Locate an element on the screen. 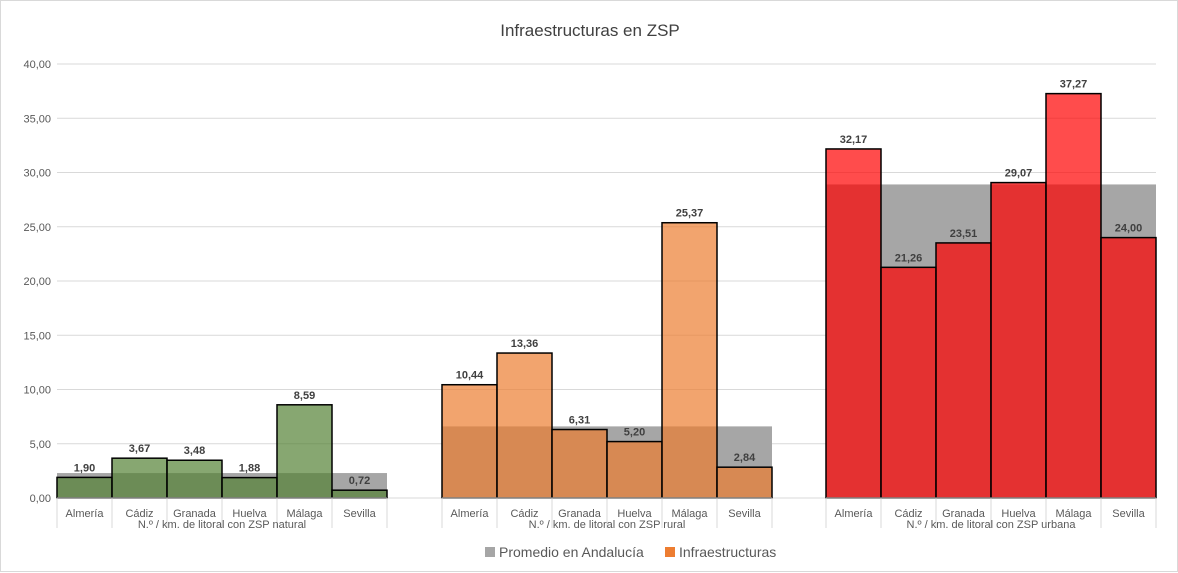 The height and width of the screenshot is (573, 1178). data-label: 13,36 is located at coordinates (525, 344).